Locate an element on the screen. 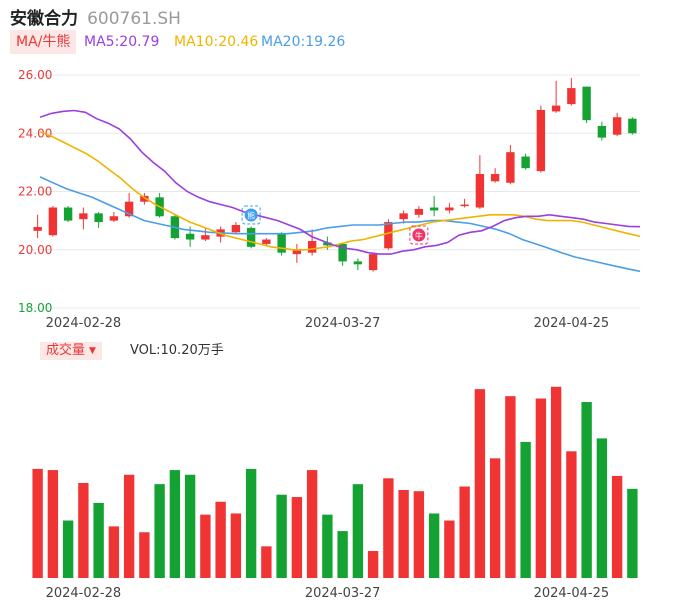  bull-badge-icon is located at coordinates (419, 235).